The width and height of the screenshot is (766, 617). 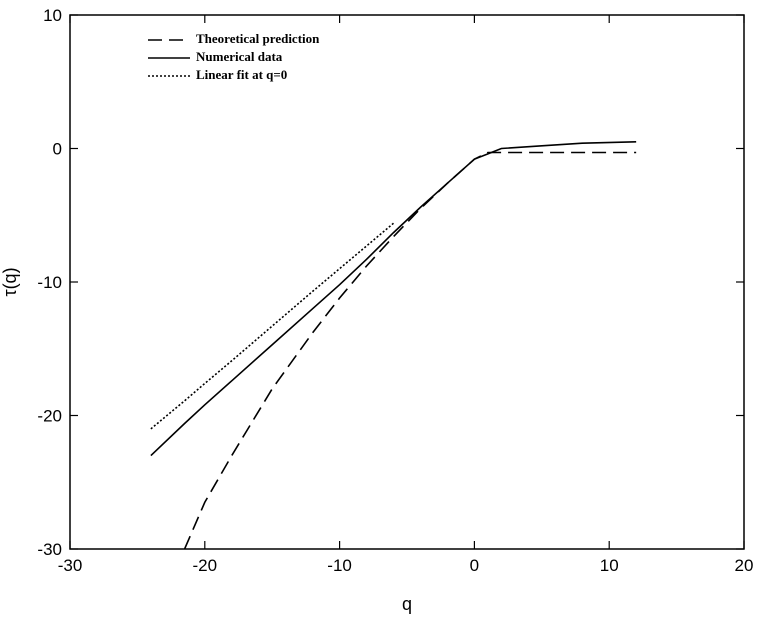 What do you see at coordinates (49, 549) in the screenshot?
I see `y-tick-label: -30` at bounding box center [49, 549].